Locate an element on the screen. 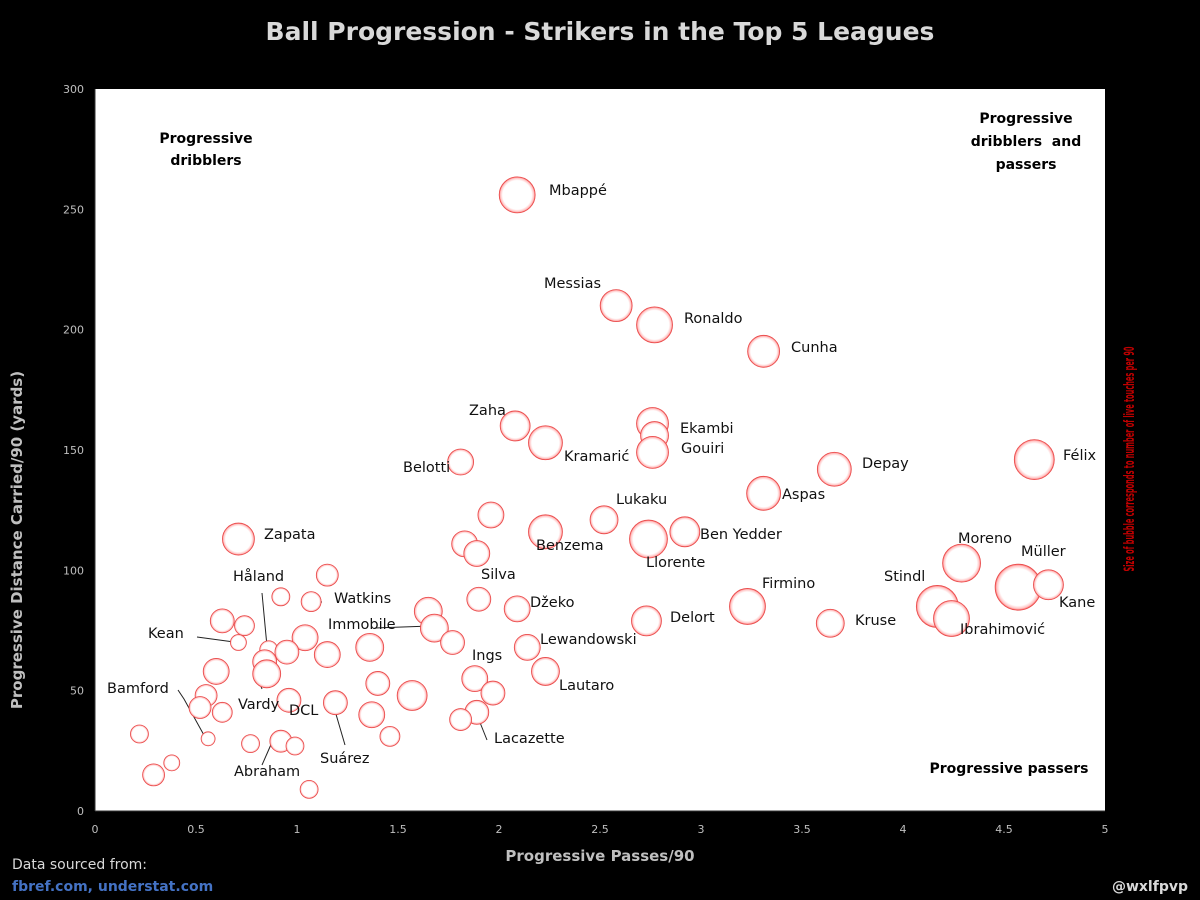  point-label: Abraham is located at coordinates (267, 772).